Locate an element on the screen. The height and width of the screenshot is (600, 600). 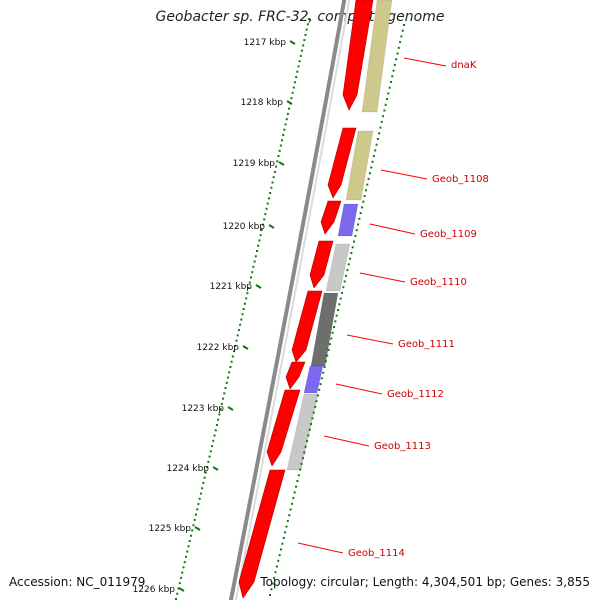
ruler-tick-label: 1223 kbp is located at coordinates (203, 409).